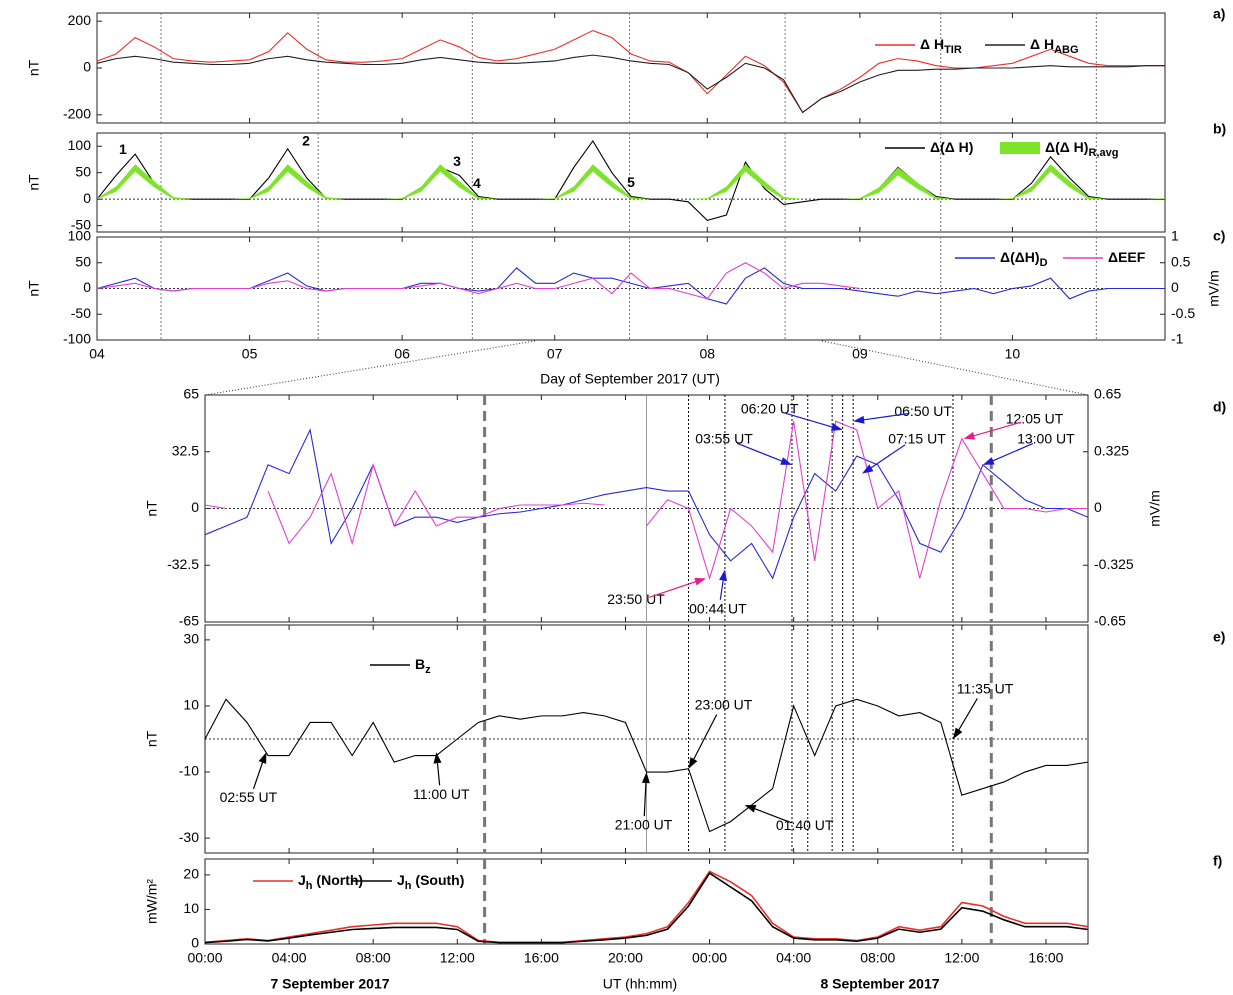 Image resolution: width=1233 pixels, height=995 pixels. I want to click on y2-tick-label: -1, so click(1177, 339).